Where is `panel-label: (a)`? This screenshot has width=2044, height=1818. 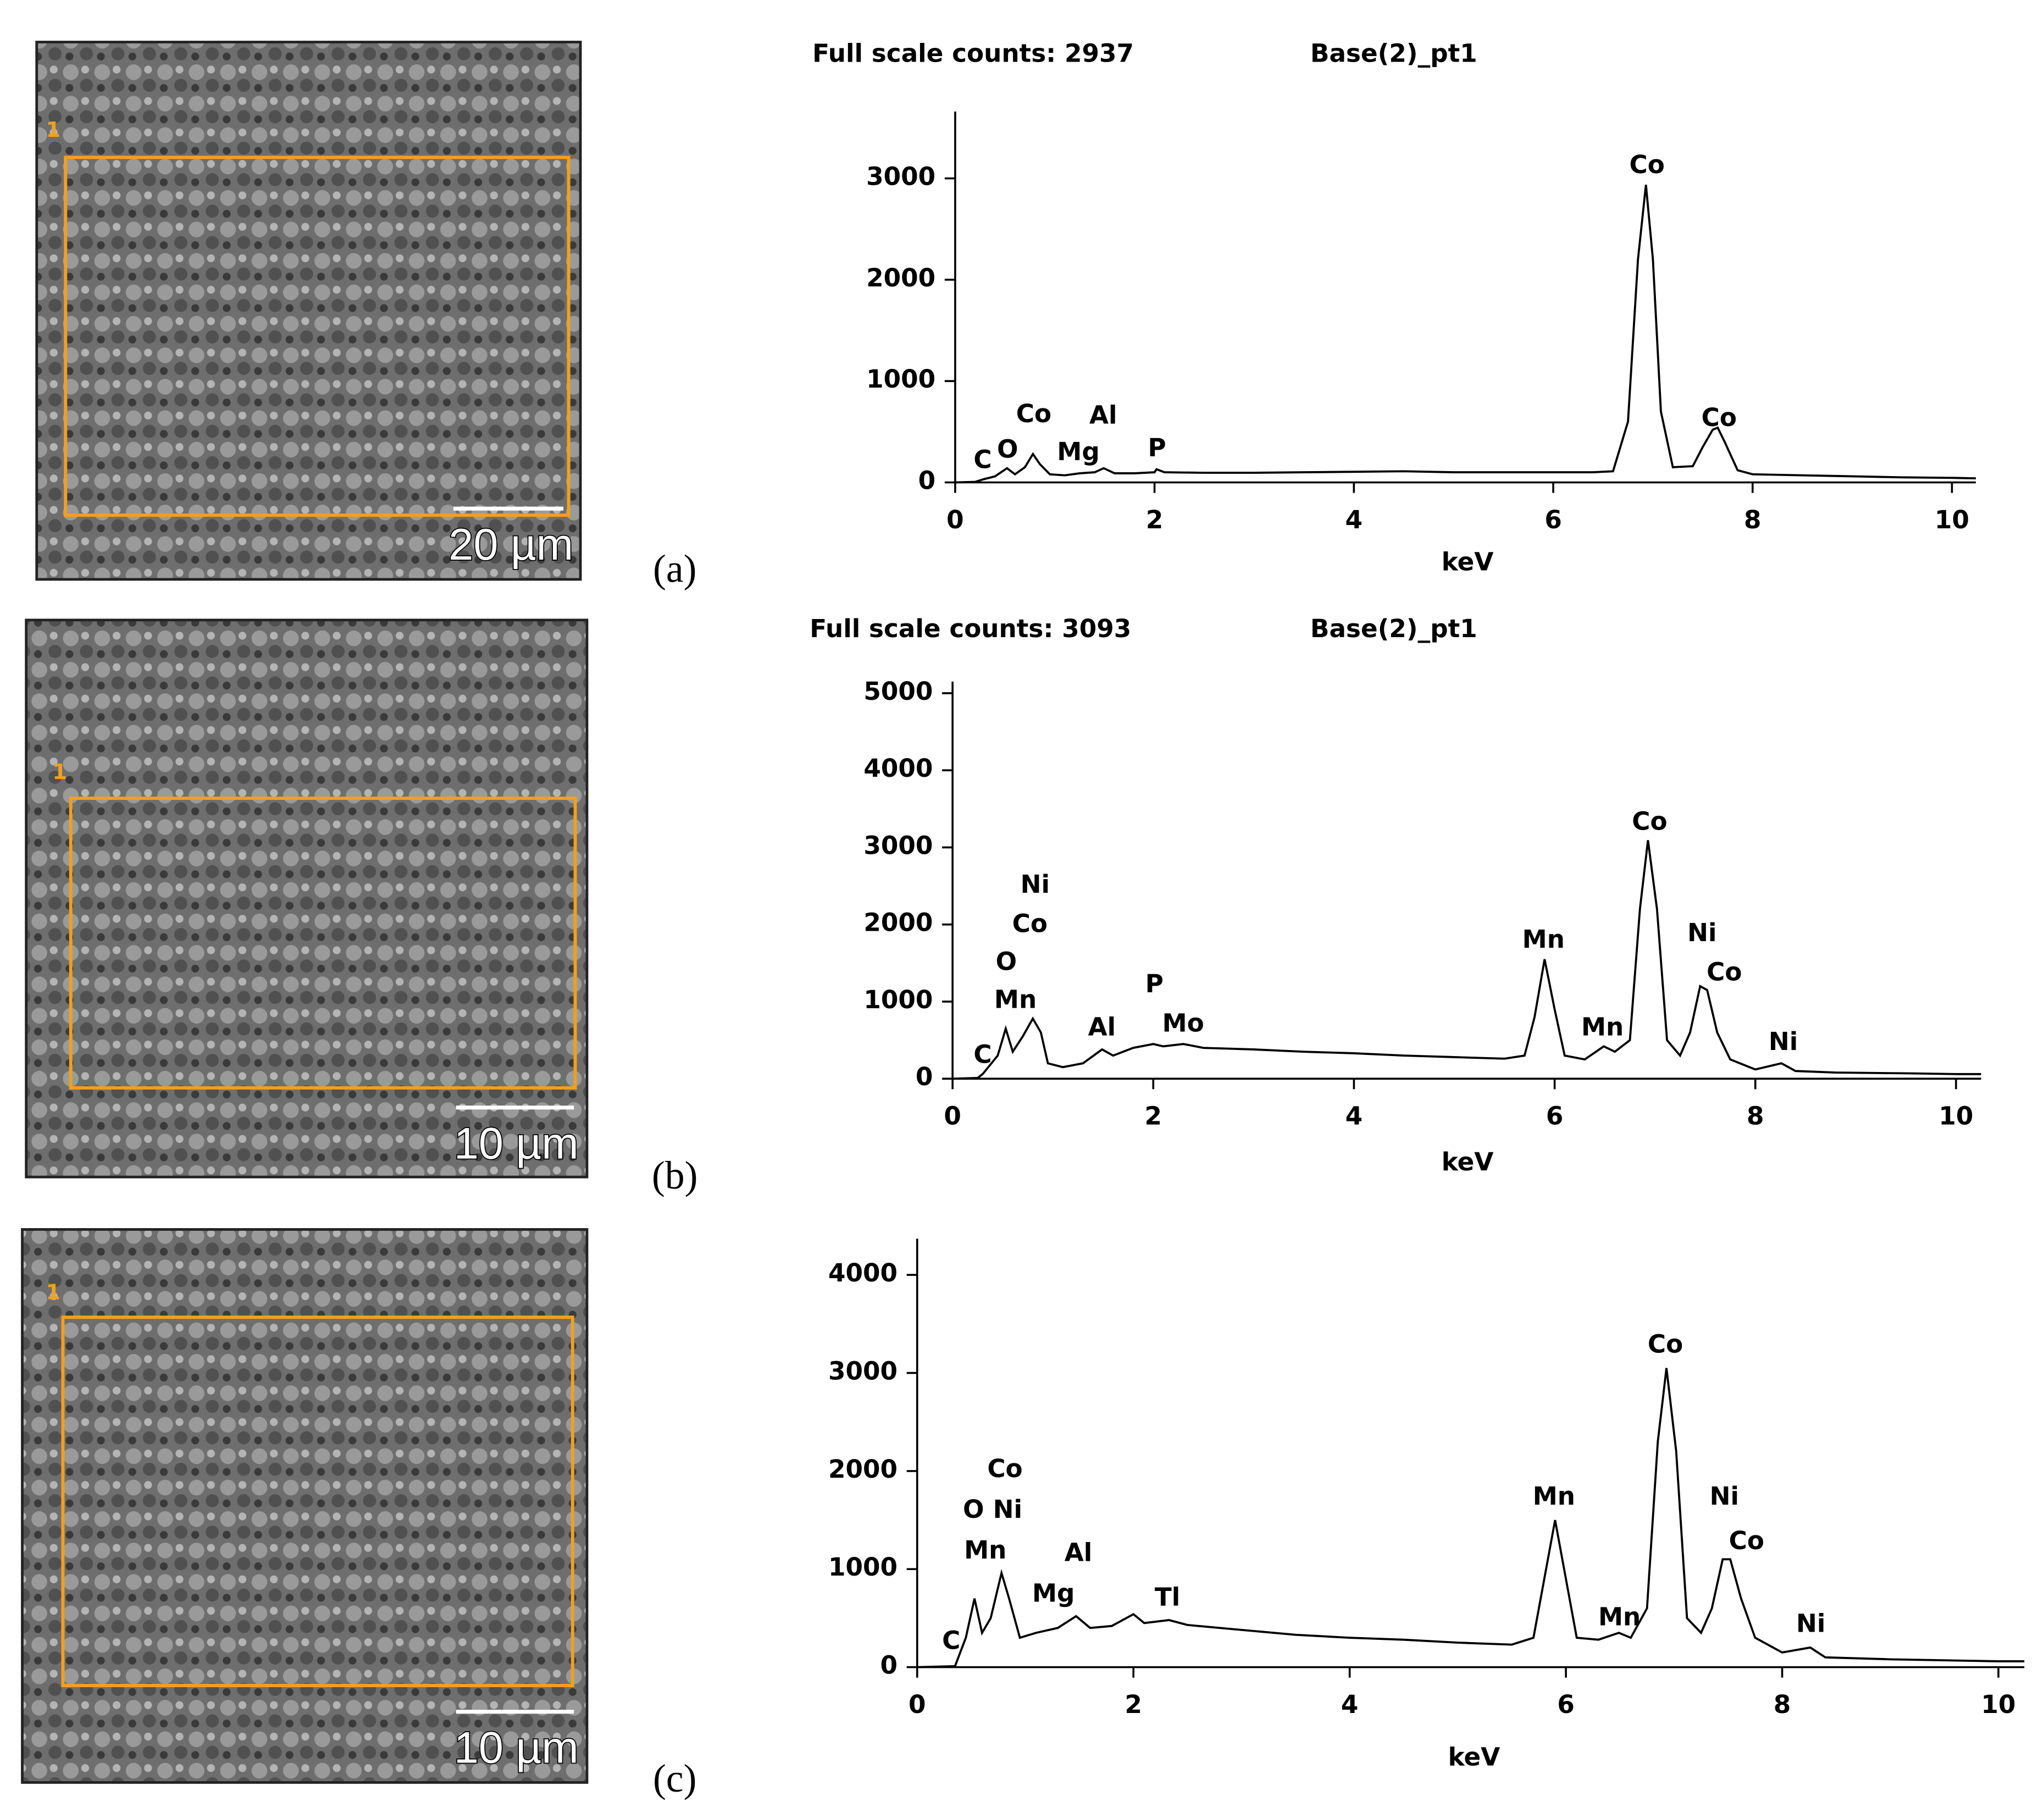 panel-label: (a) is located at coordinates (674, 568).